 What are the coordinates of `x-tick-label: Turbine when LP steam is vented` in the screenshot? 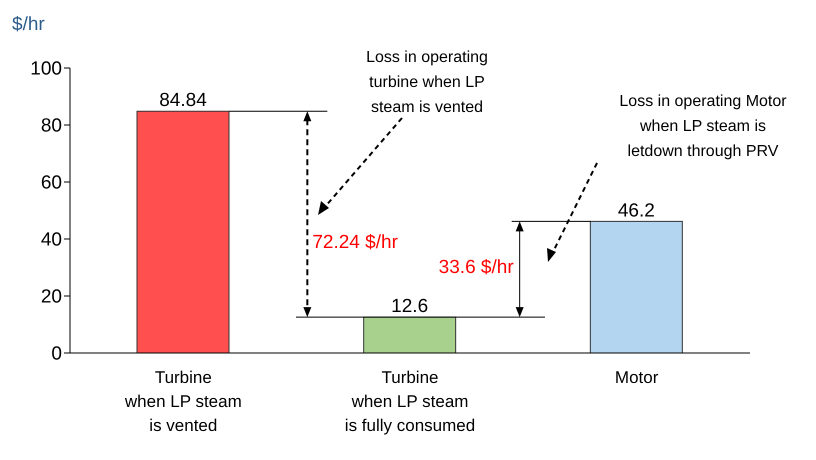 It's located at (183, 401).